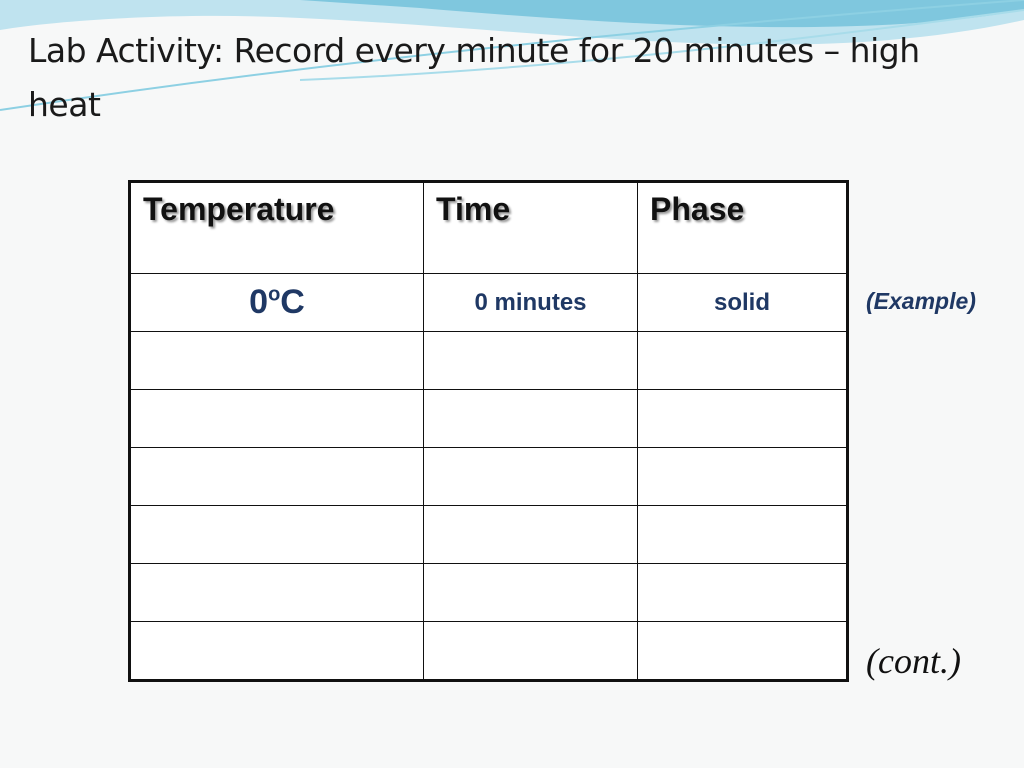 This screenshot has width=1024, height=768. What do you see at coordinates (742, 302) in the screenshot?
I see `cell: solid` at bounding box center [742, 302].